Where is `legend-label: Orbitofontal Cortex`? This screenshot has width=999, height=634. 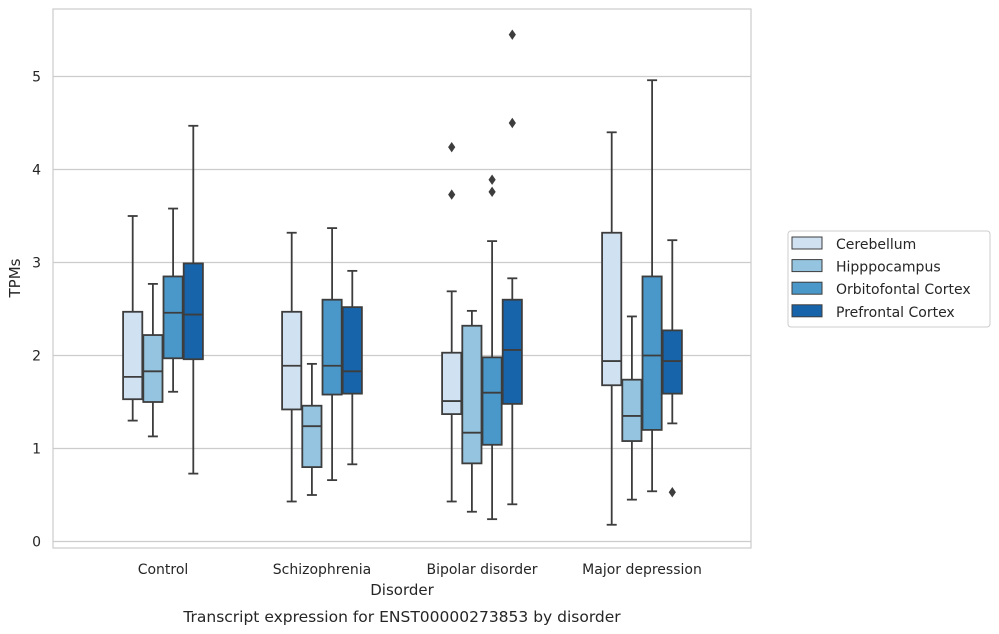
legend-label: Orbitofontal Cortex is located at coordinates (903, 290).